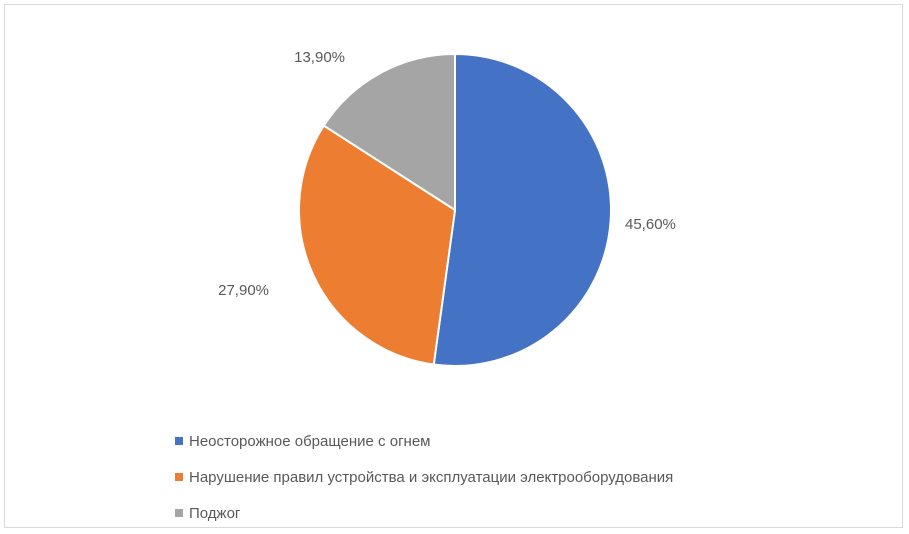 The height and width of the screenshot is (534, 909). I want to click on data-label: 45,60%, so click(650, 224).